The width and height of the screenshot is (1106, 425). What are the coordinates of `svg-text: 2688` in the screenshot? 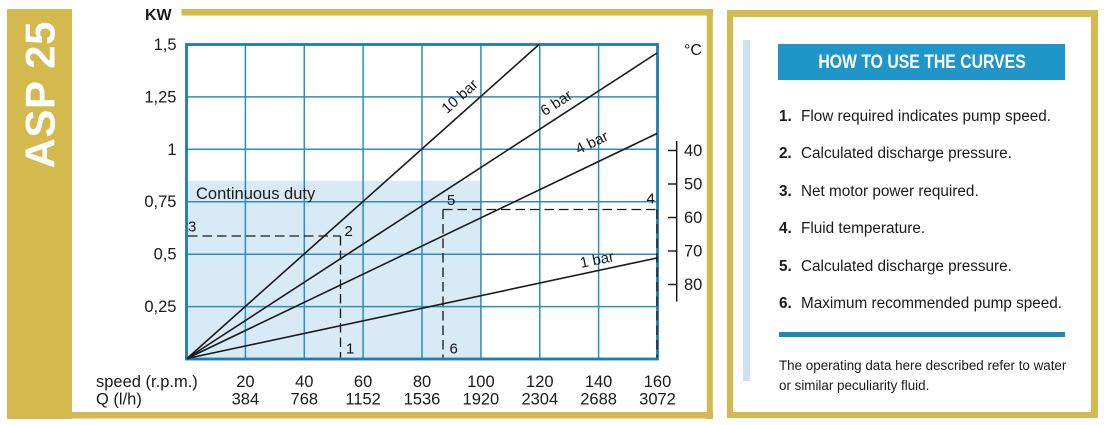 It's located at (598, 400).